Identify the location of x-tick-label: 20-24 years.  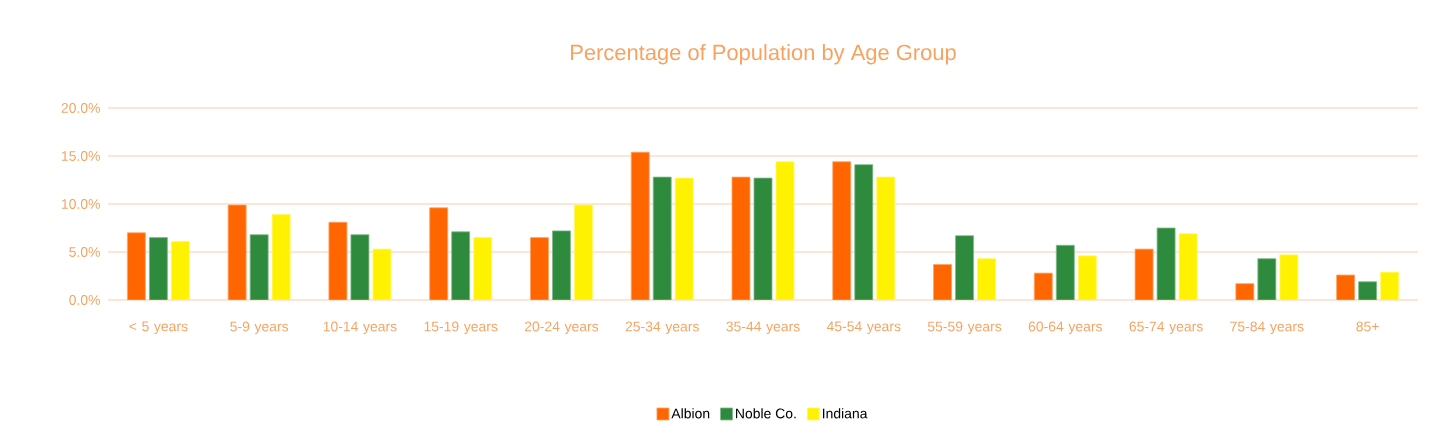
(561, 328).